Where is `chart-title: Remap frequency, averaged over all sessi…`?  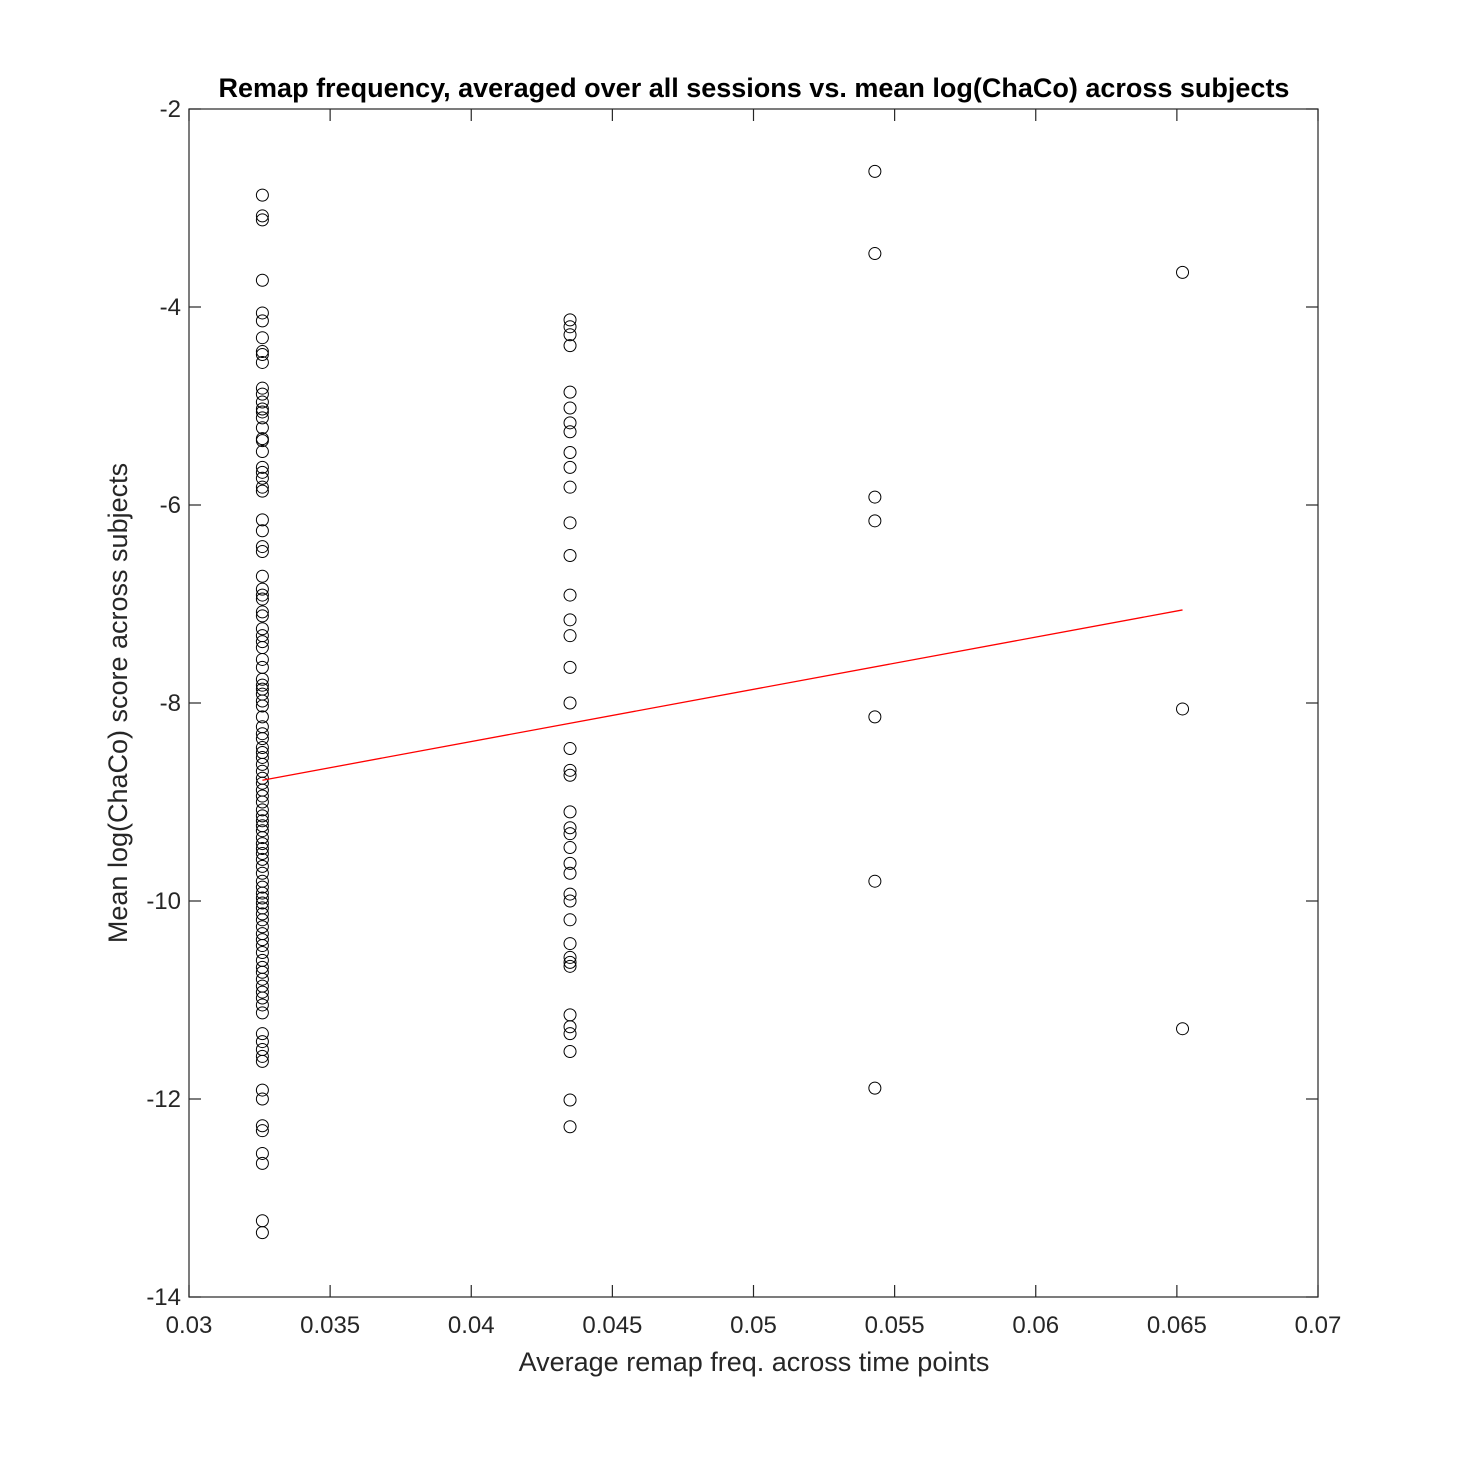 chart-title: Remap frequency, averaged over all sessi… is located at coordinates (754, 88).